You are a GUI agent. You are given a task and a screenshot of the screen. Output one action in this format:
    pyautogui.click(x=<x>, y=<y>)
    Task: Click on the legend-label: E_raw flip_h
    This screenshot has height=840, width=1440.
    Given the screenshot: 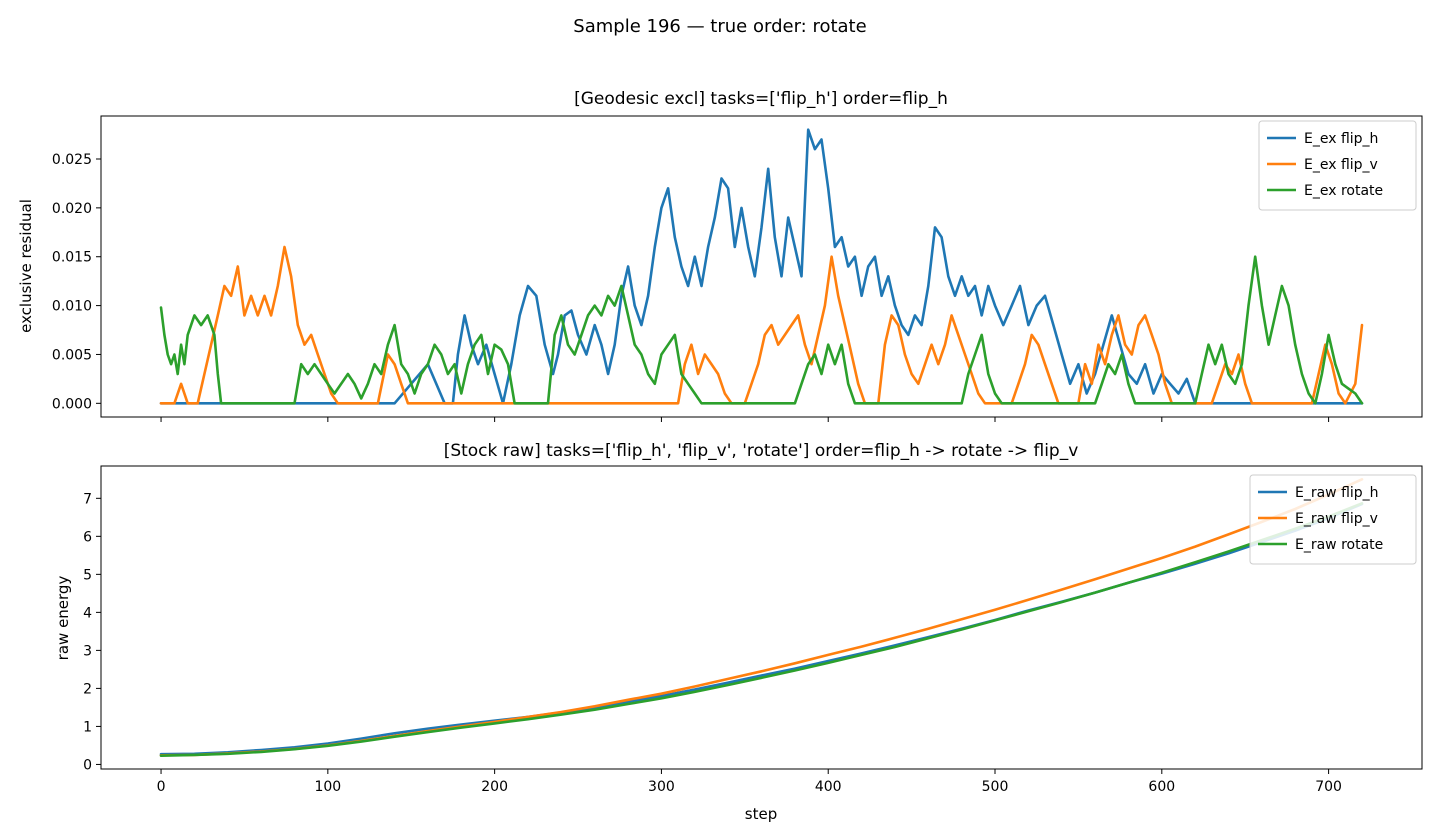 What is the action you would take?
    pyautogui.click(x=1337, y=493)
    